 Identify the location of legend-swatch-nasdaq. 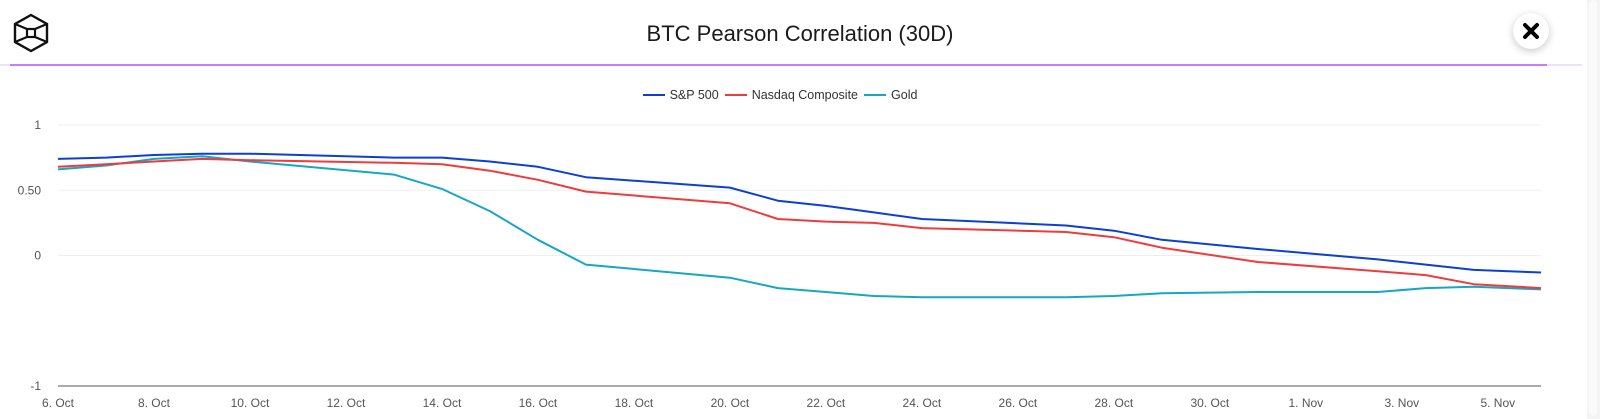
(735, 95).